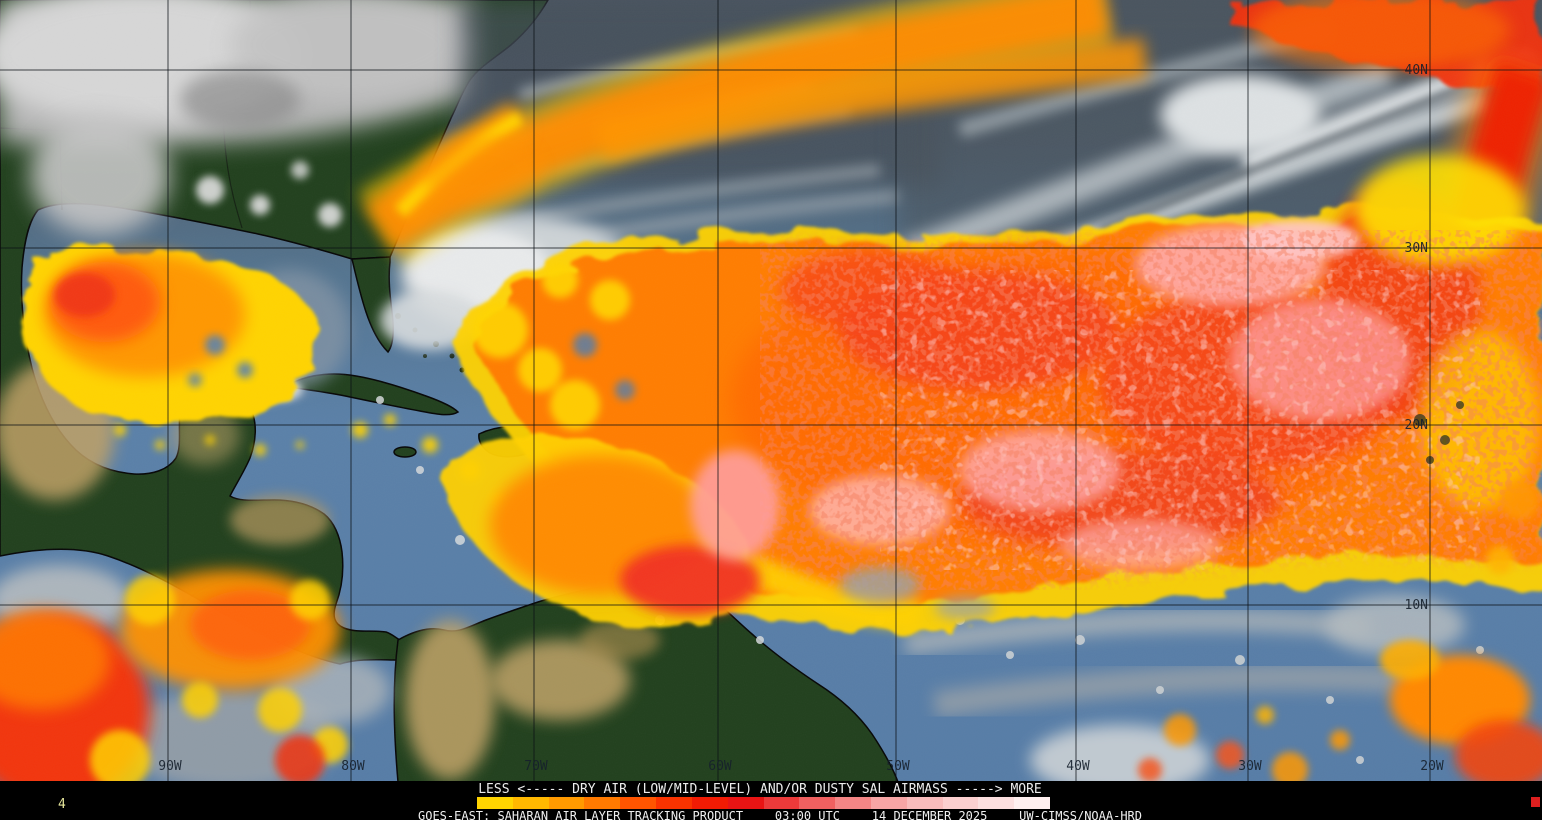  I want to click on latitude-label: 30N, so click(1416, 248).